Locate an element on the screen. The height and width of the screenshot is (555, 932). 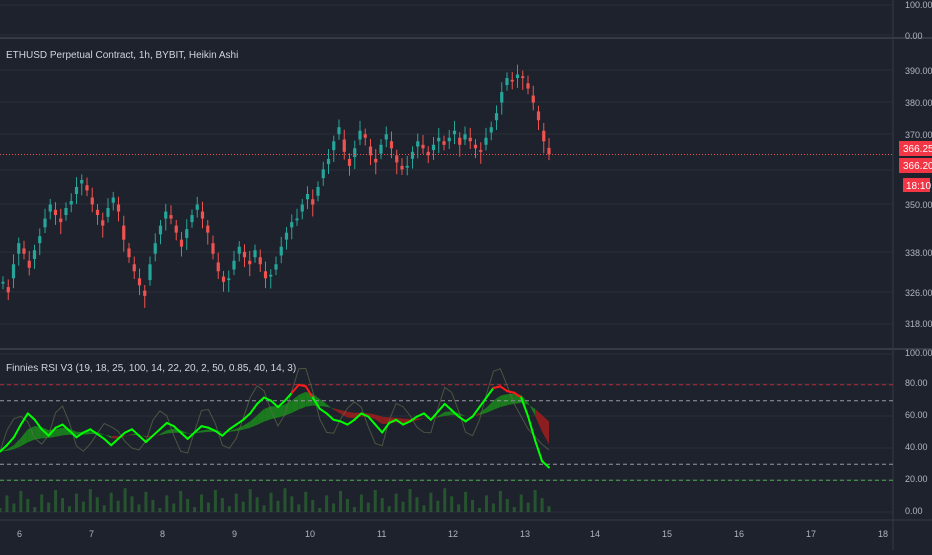
price-label: 380.00 is located at coordinates (918, 103).